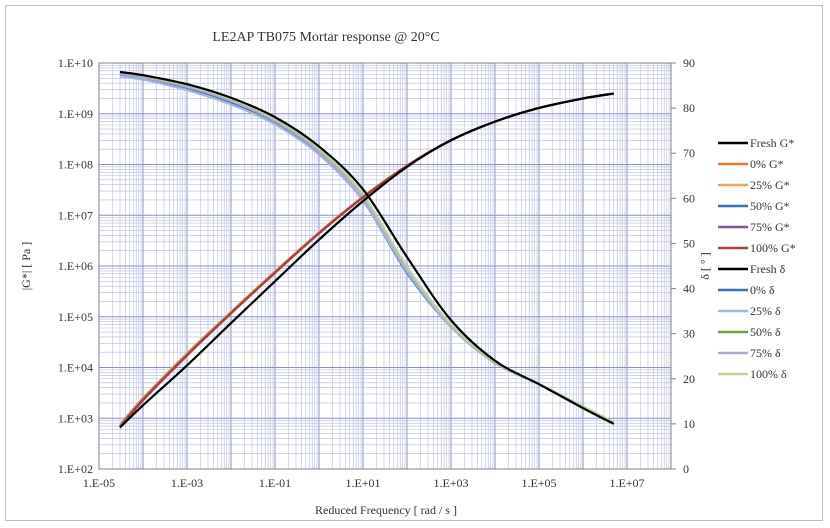 The image size is (830, 528). Describe the element at coordinates (75, 63) in the screenshot. I see `y-left-tick-label: 1.E+10` at that location.